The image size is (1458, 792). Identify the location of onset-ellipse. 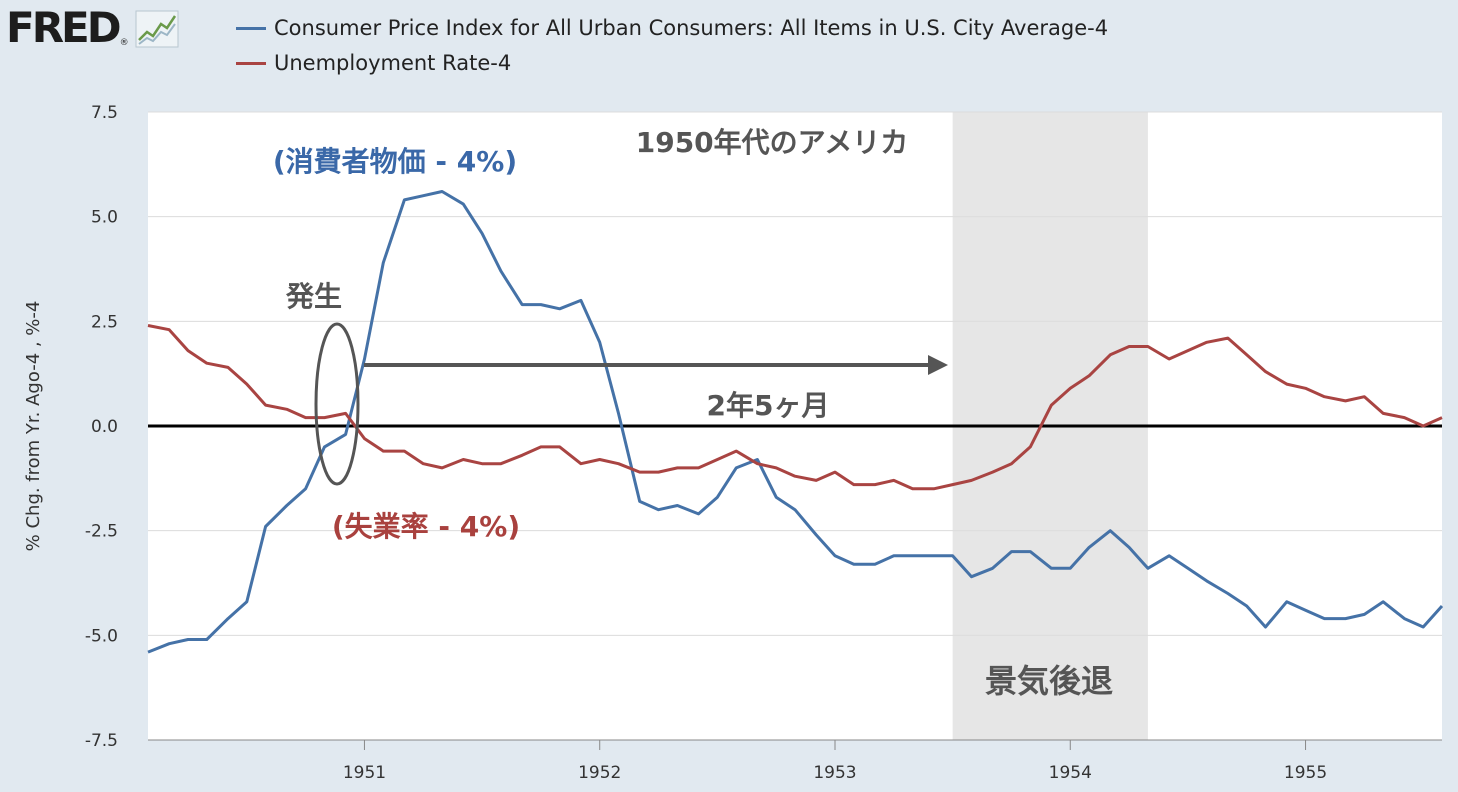
(337, 404).